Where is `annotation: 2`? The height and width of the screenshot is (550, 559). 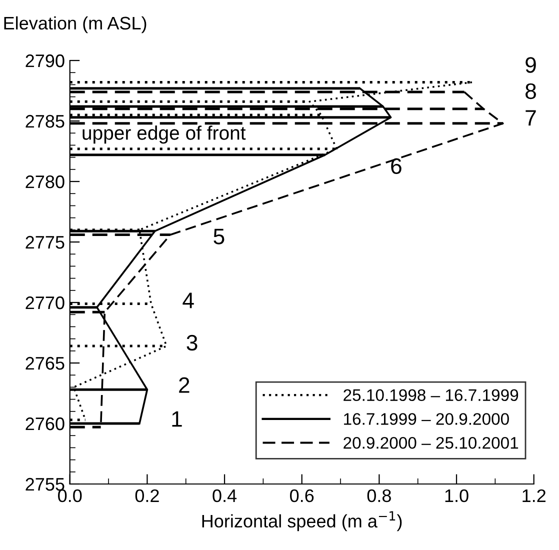
annotation: 2 is located at coordinates (184, 385).